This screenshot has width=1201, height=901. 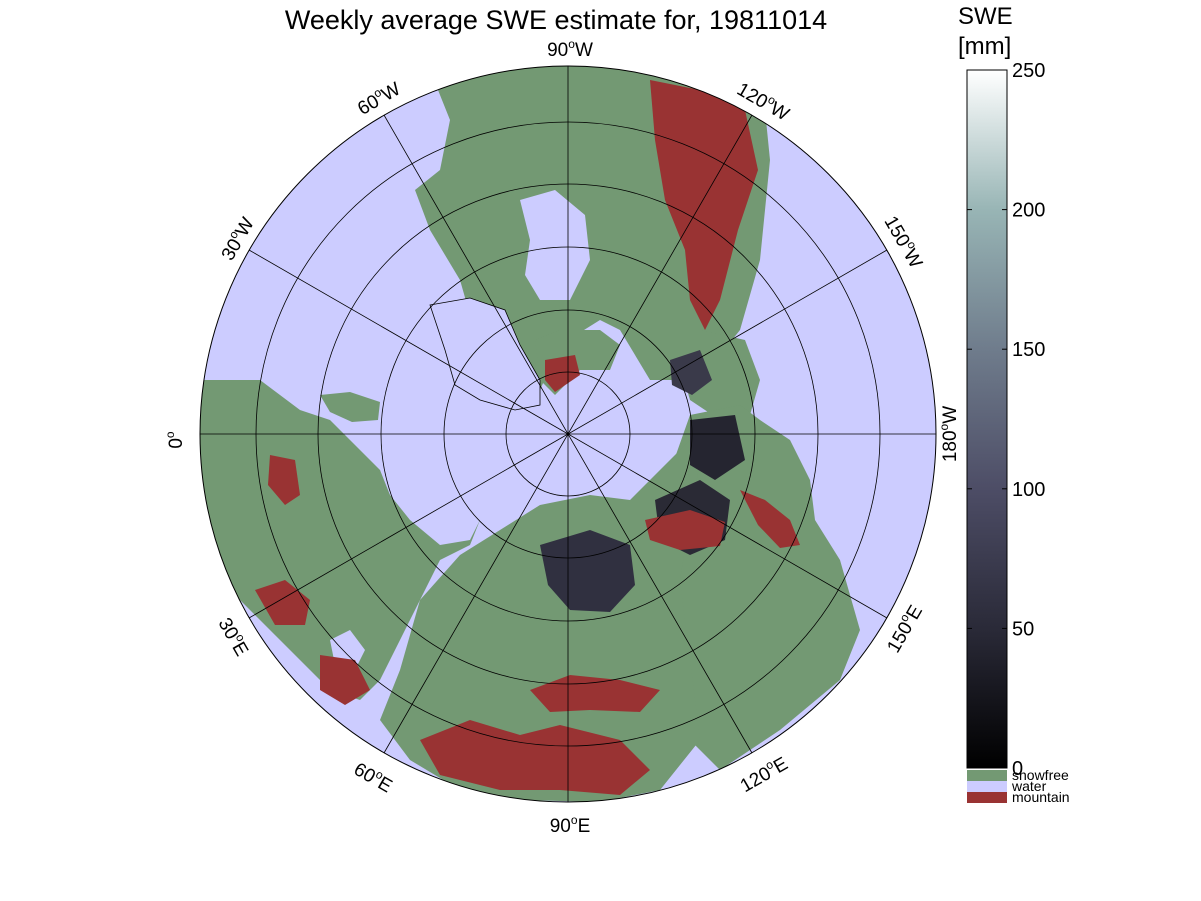 I want to click on legend-swatch-mountain, so click(x=987, y=797).